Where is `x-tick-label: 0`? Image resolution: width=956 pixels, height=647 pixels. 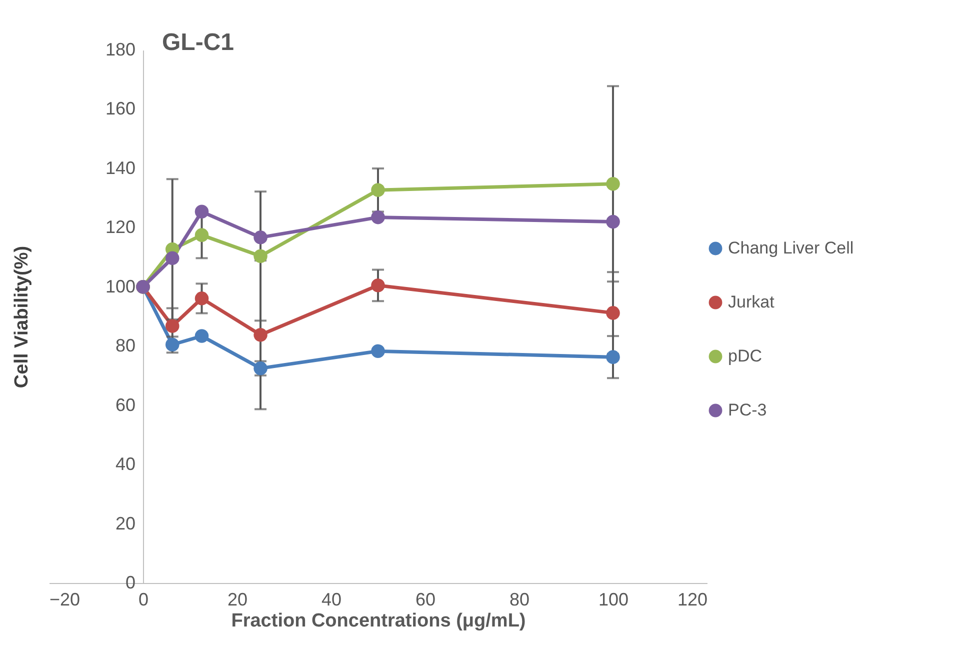
x-tick-label: 0 is located at coordinates (143, 600).